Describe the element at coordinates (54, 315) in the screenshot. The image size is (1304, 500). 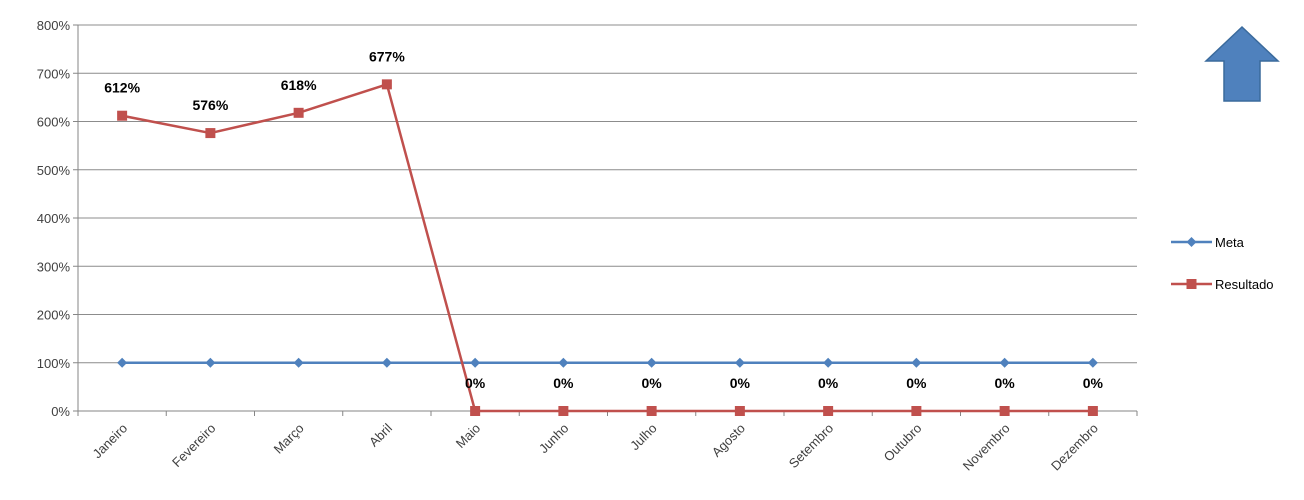
I see `y-tick-label: 200%` at that location.